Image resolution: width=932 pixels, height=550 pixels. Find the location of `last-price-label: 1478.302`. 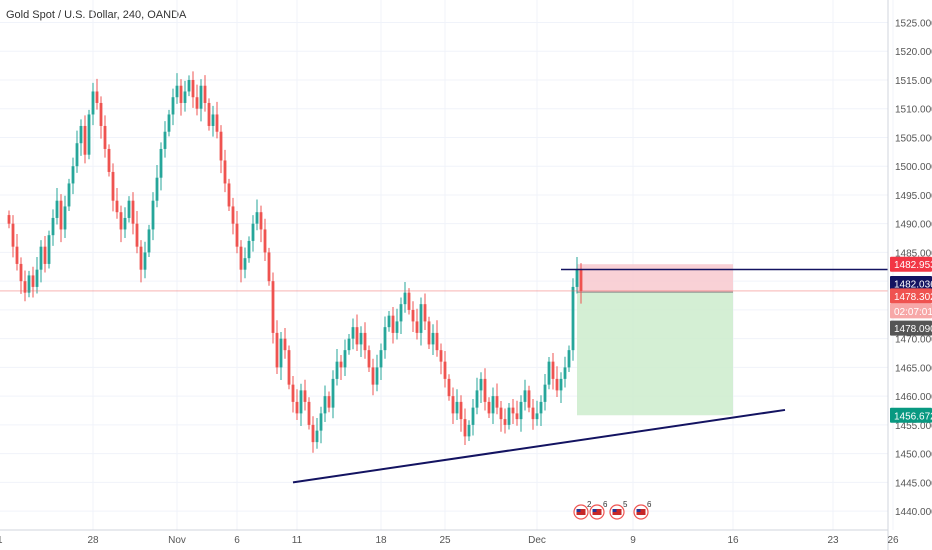

last-price-label: 1478.302 is located at coordinates (911, 296).